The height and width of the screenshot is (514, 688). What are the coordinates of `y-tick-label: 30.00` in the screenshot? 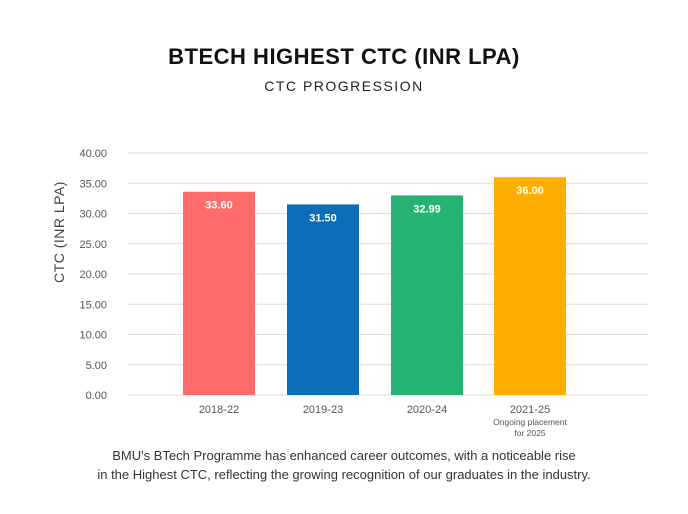 It's located at (93, 215).